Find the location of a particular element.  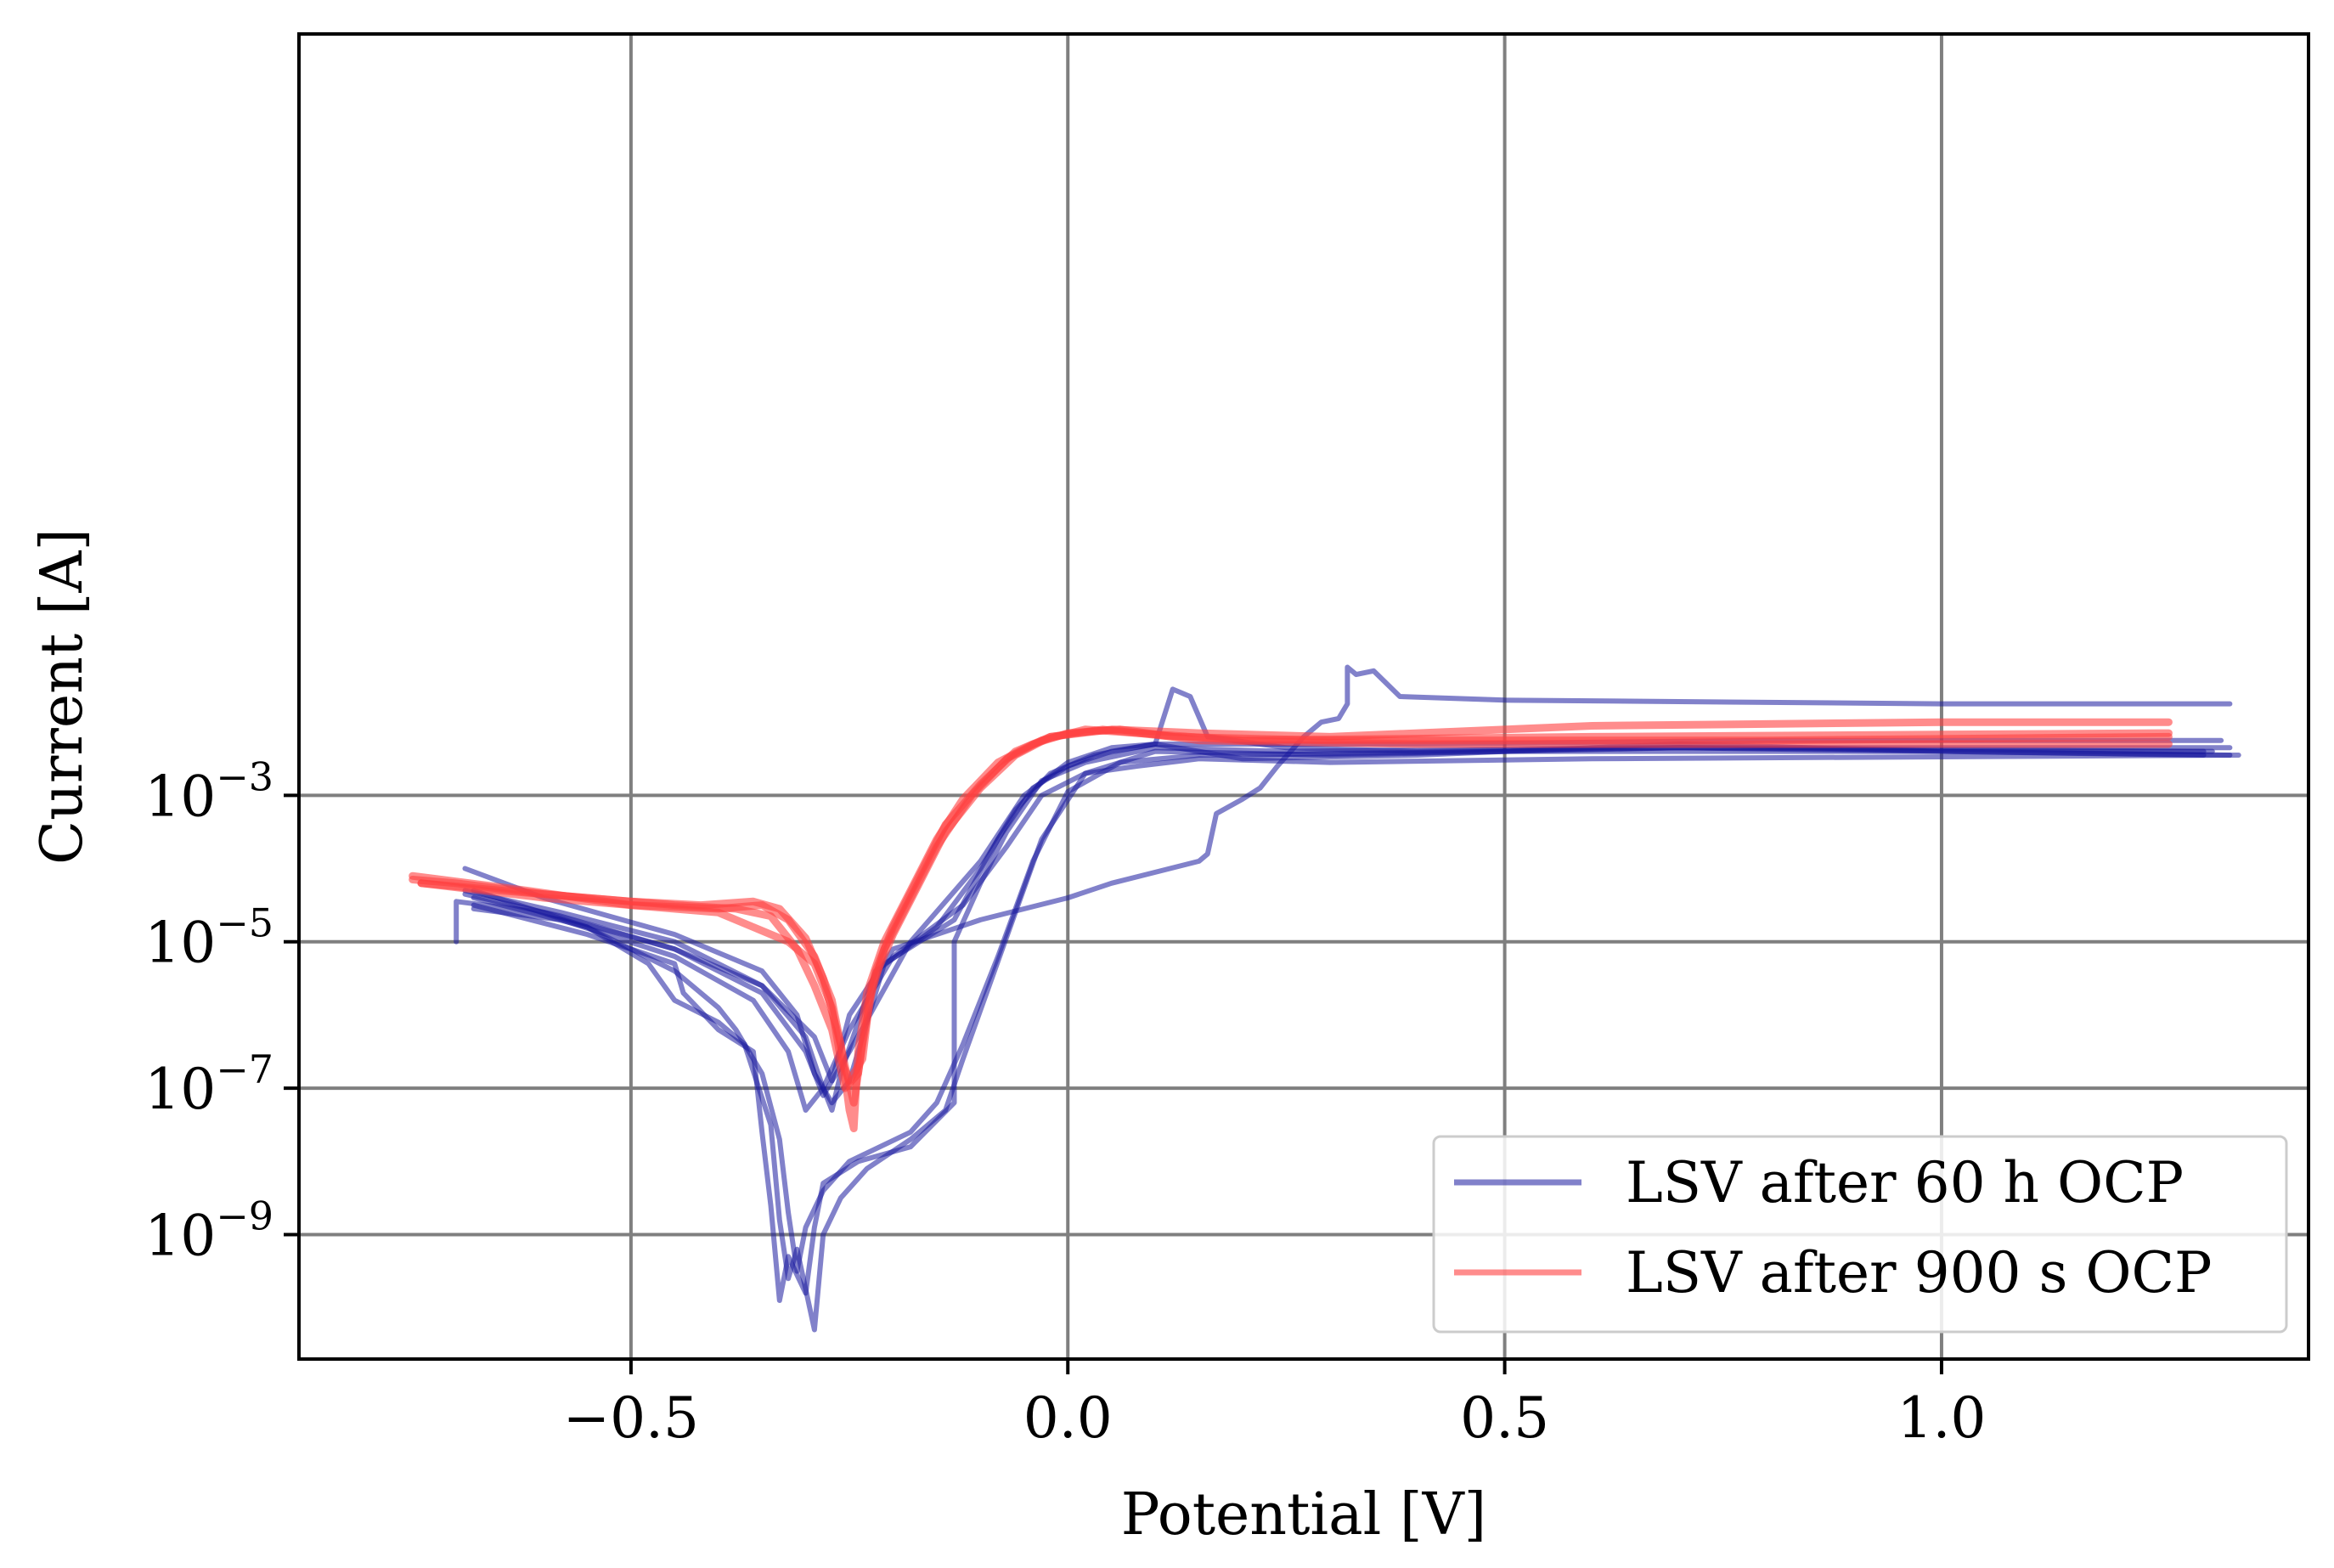

legend: LSV after 60 h OCP LSV after 900 s OCP is located at coordinates (1860, 1234).